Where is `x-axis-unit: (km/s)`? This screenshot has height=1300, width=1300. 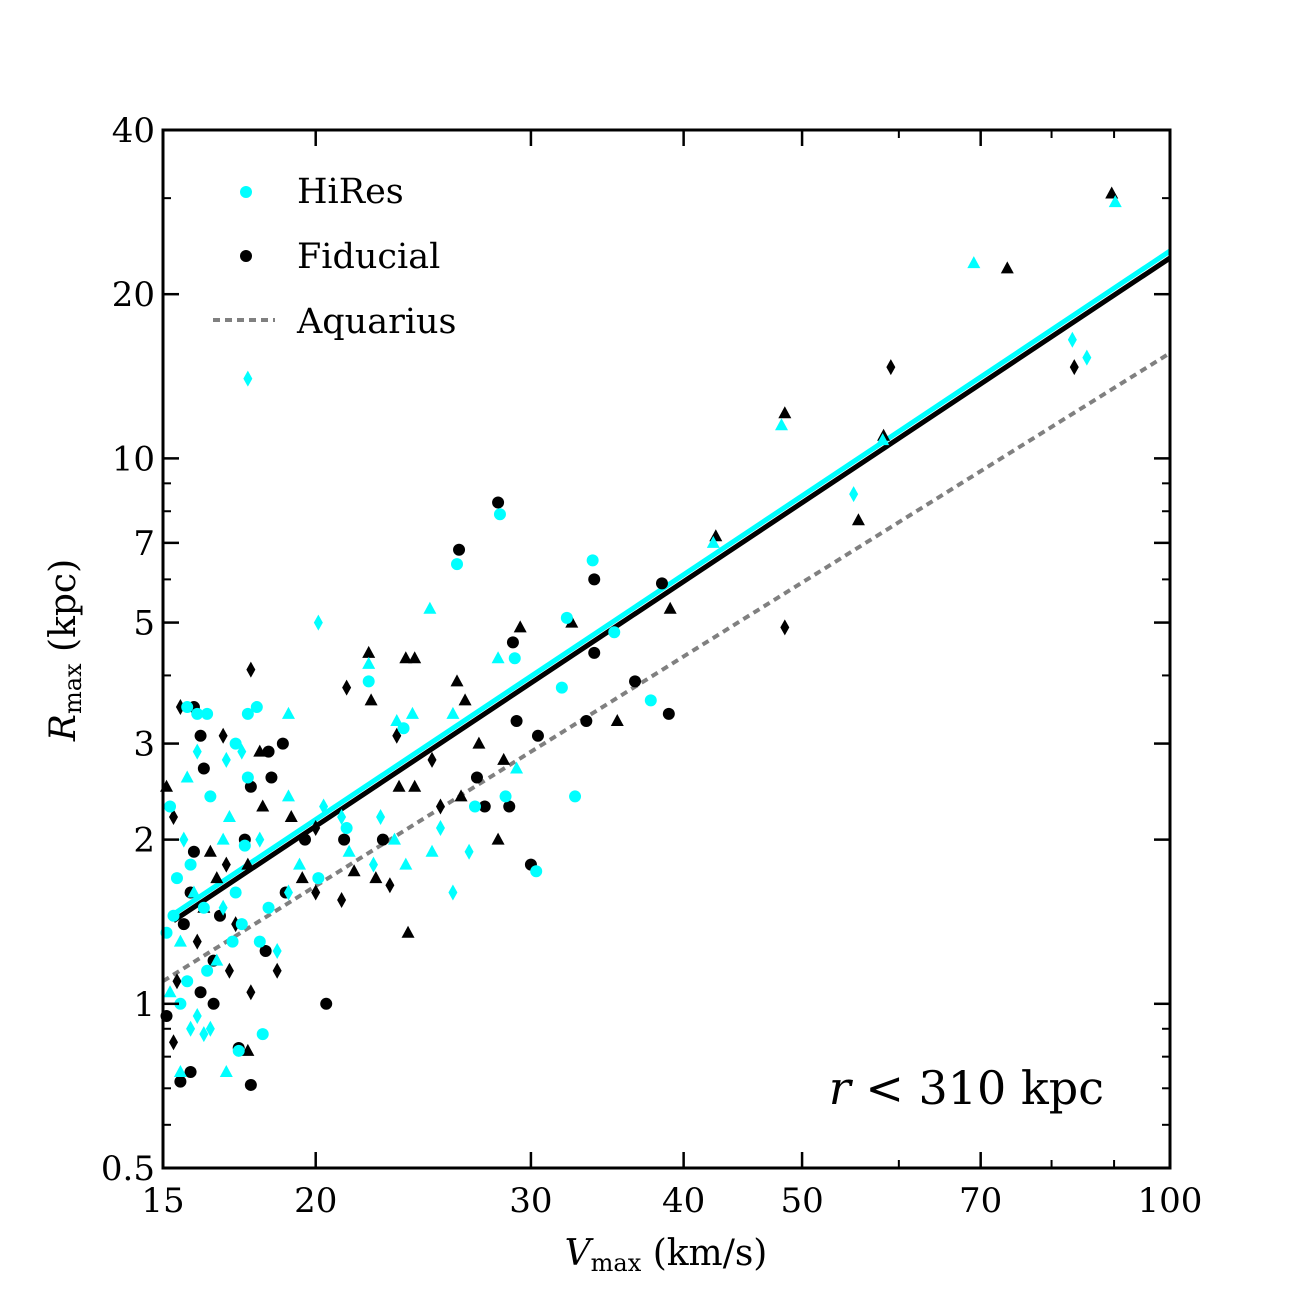 x-axis-unit: (km/s) is located at coordinates (704, 1253).